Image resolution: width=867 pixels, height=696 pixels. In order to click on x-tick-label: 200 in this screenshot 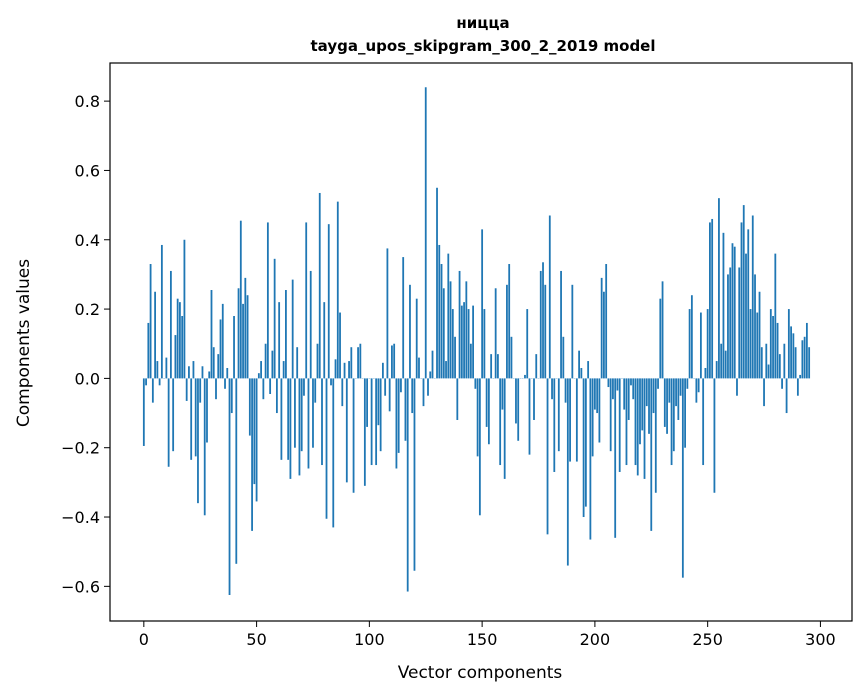, I will do `click(595, 639)`.